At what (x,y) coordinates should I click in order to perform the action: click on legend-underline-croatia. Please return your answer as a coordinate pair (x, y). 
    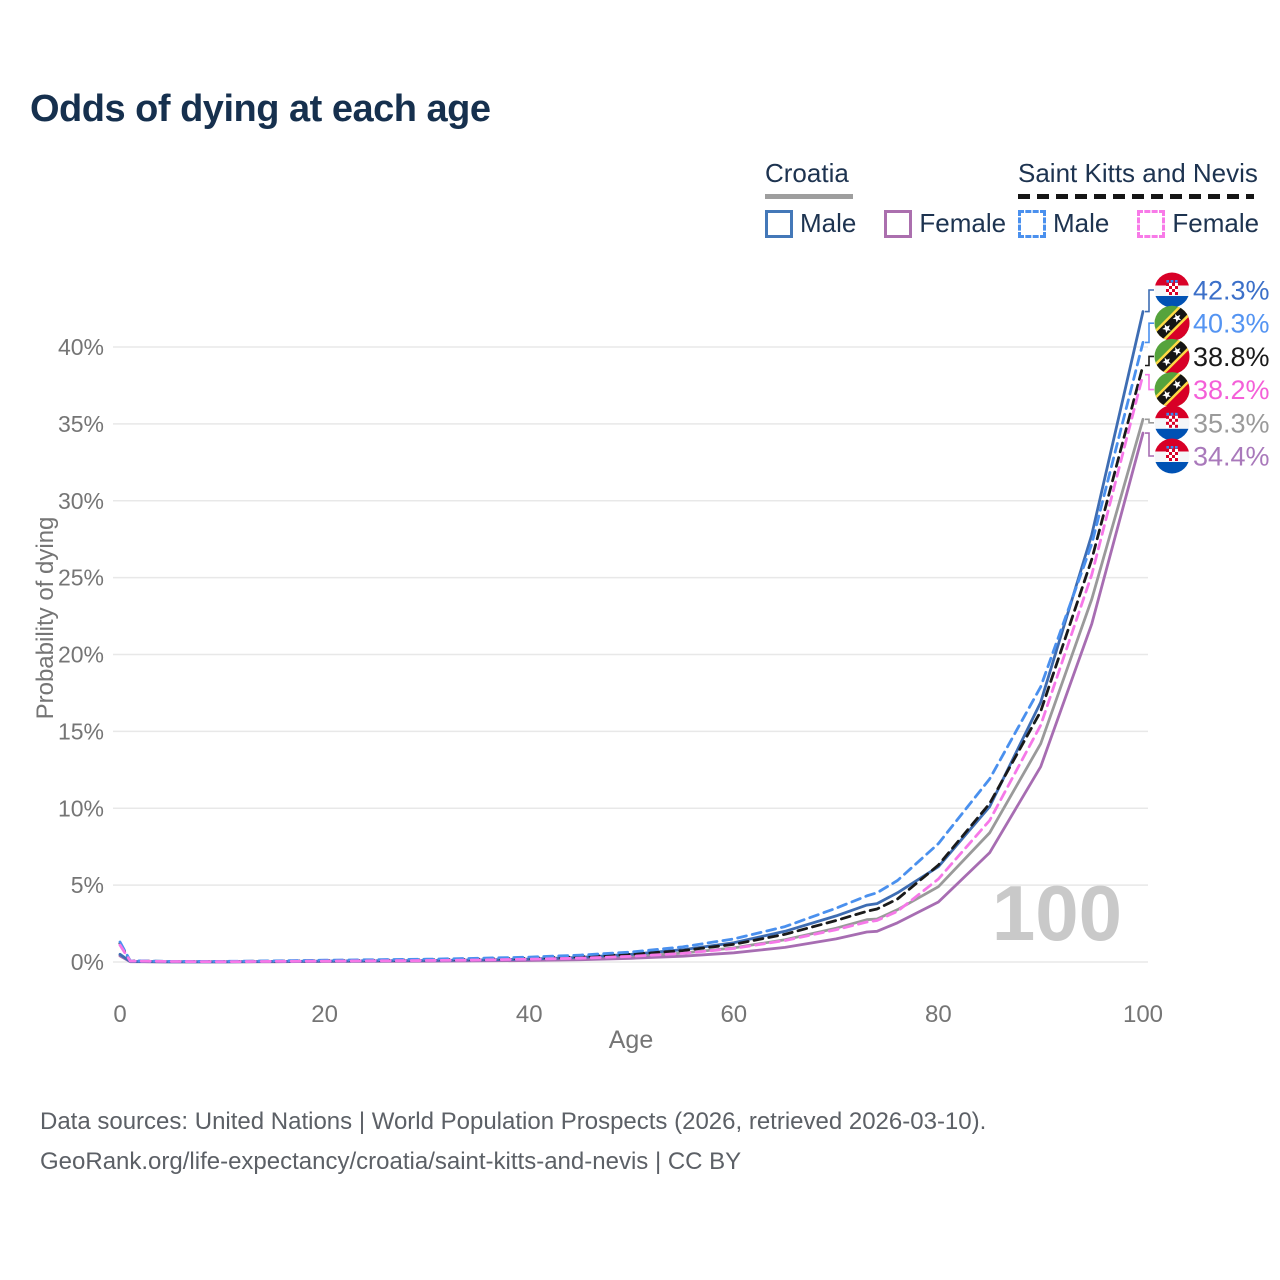
    Looking at the image, I should click on (809, 196).